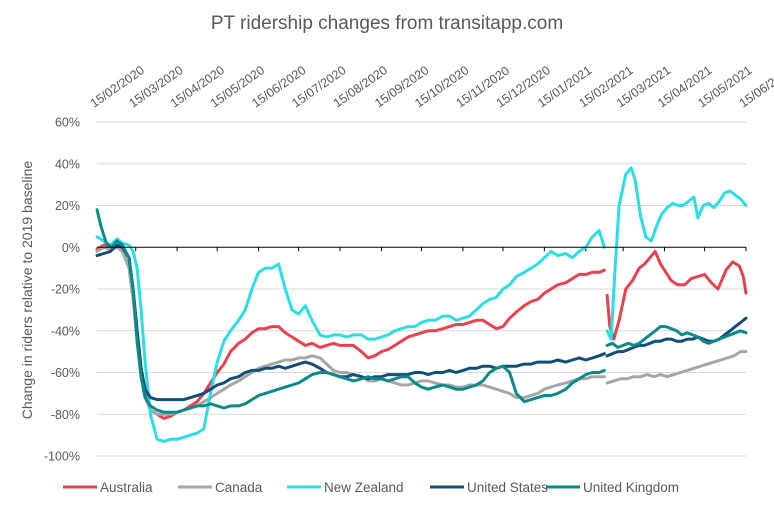 This screenshot has width=774, height=507. What do you see at coordinates (62, 457) in the screenshot?
I see `y-tick-label: -100%` at bounding box center [62, 457].